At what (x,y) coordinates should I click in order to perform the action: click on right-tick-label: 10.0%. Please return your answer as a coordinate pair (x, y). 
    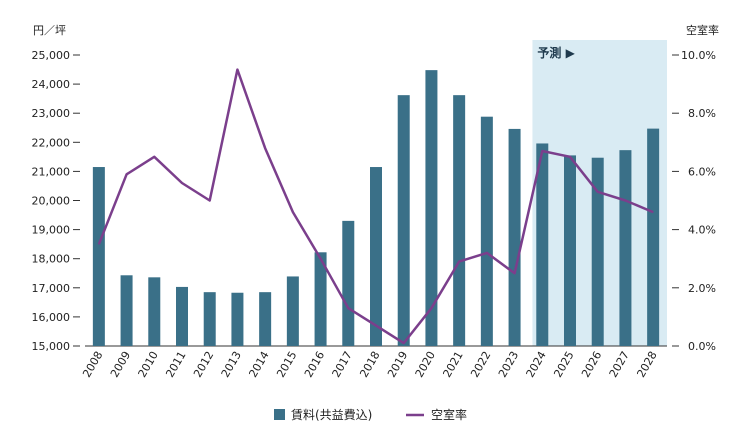
    Looking at the image, I should click on (698, 55).